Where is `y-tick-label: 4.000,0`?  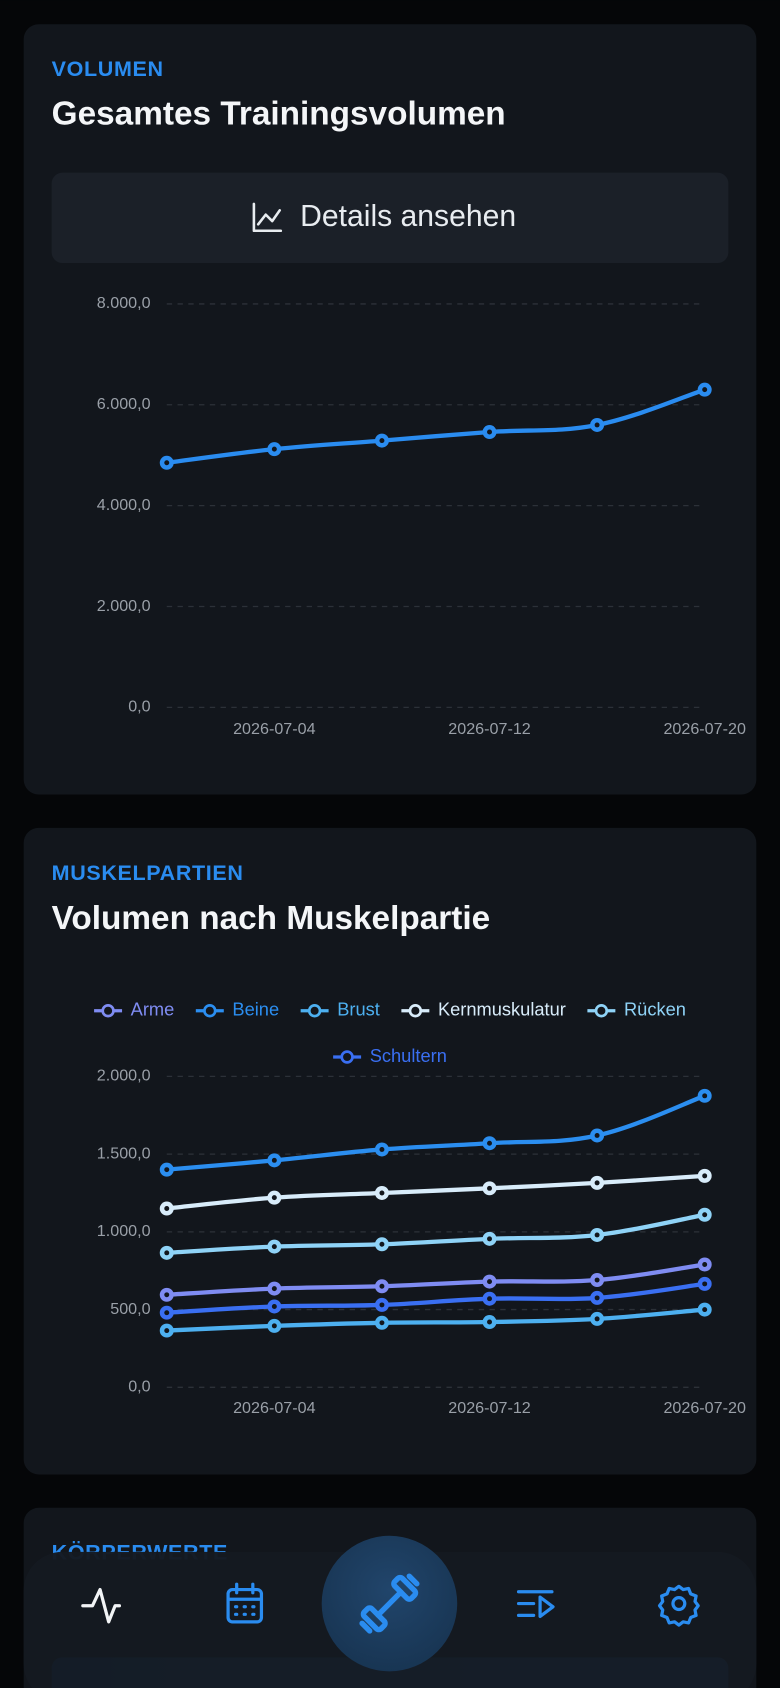
y-tick-label: 4.000,0 is located at coordinates (124, 505).